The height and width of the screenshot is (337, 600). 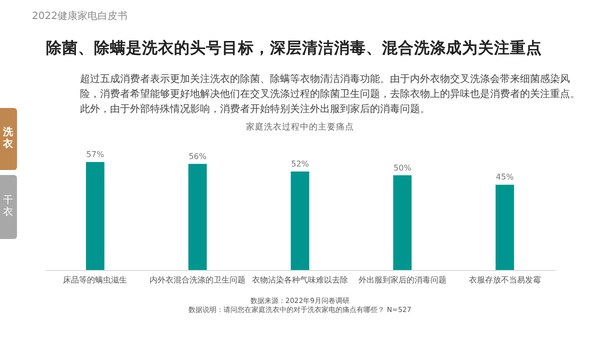 What do you see at coordinates (197, 156) in the screenshot?
I see `data-label: 56%` at bounding box center [197, 156].